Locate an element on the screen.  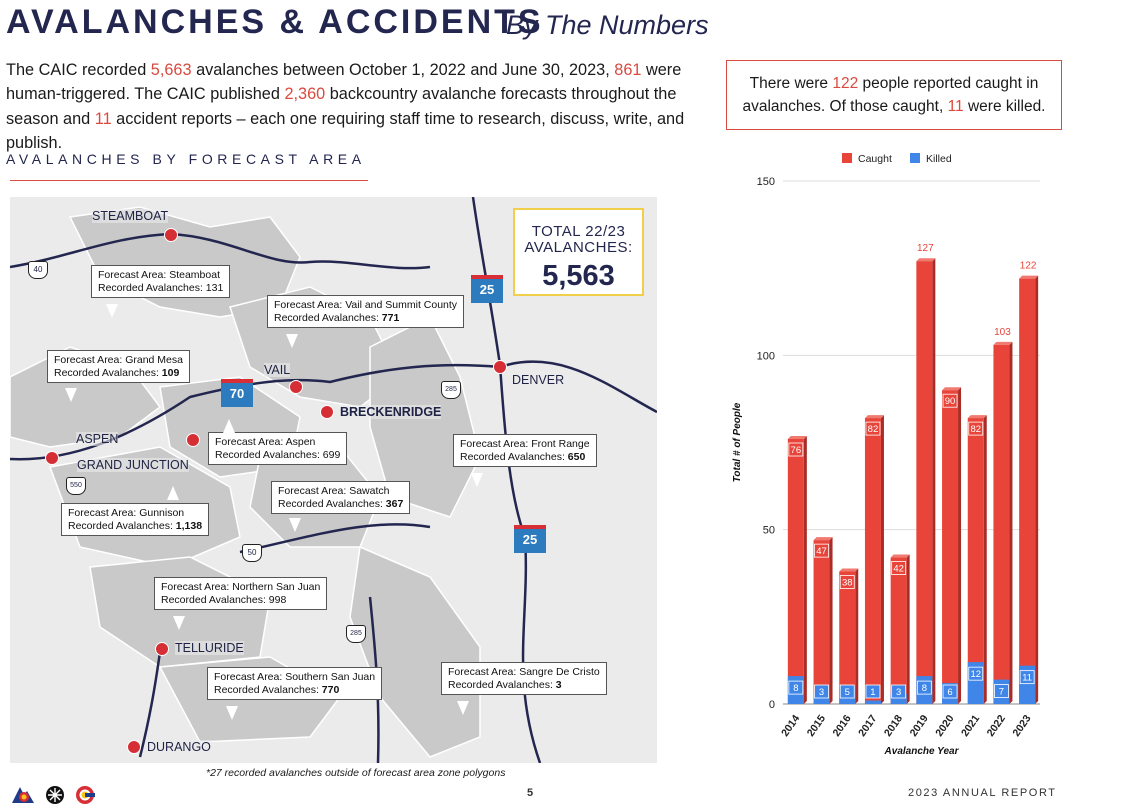
accident-report-count: 11 is located at coordinates (103, 118).